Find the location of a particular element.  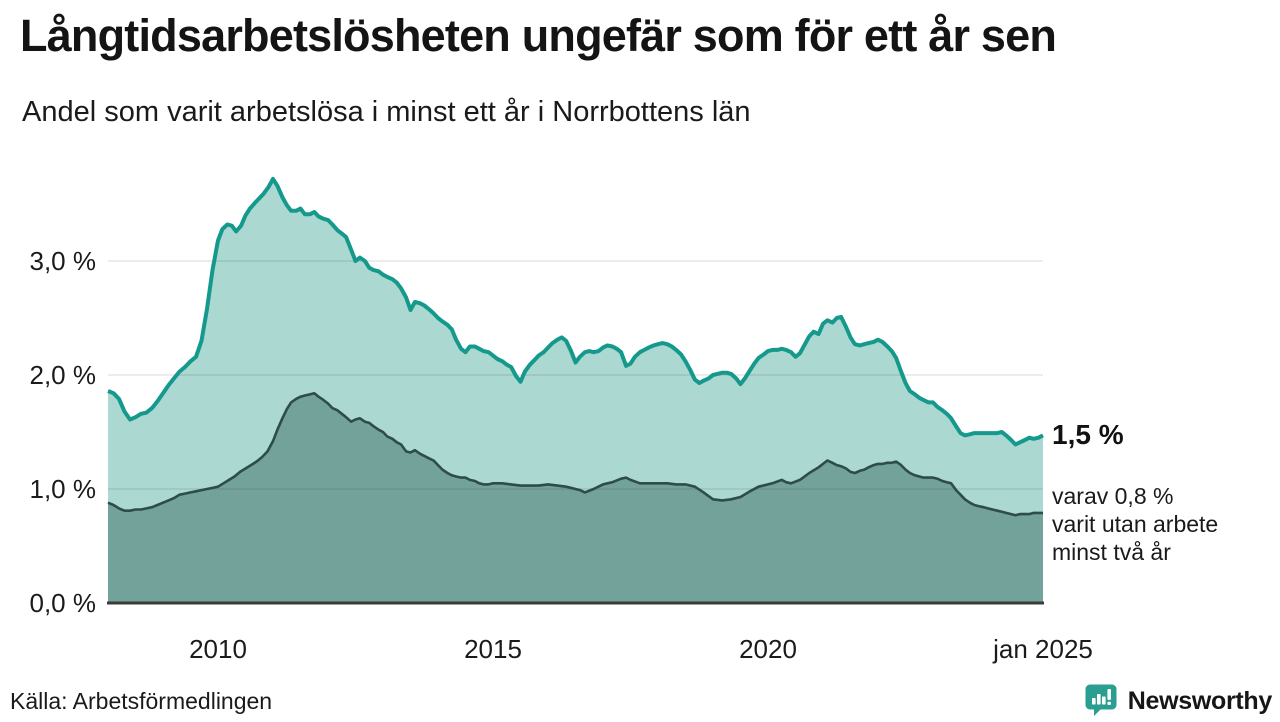

y-axis-label: 3,0 % is located at coordinates (63, 261).